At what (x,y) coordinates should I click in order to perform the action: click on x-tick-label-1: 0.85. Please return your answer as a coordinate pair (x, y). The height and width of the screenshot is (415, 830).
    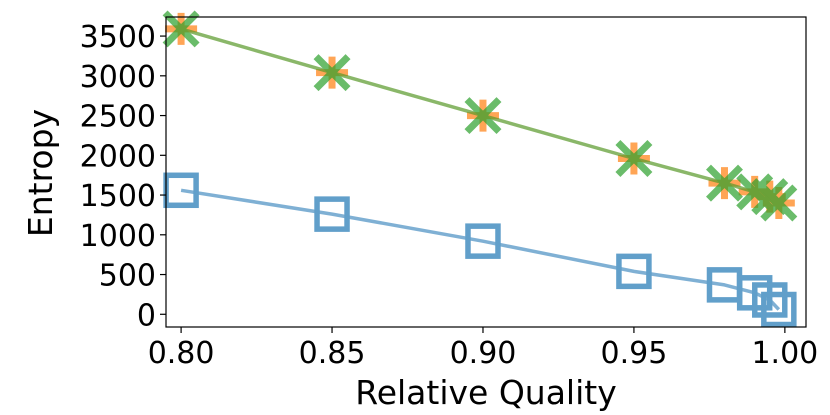
    Looking at the image, I should click on (332, 353).